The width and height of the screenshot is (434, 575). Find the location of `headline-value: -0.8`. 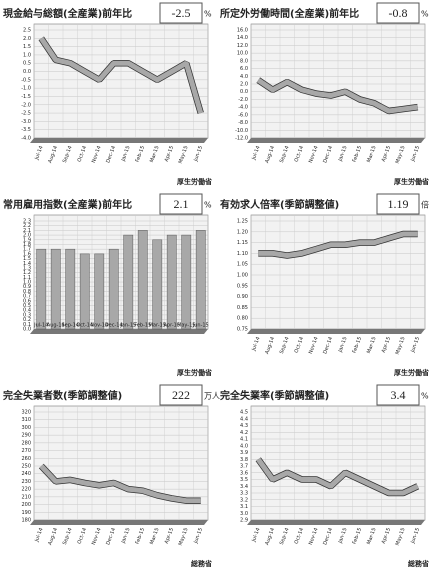

headline-value: -0.8 is located at coordinates (398, 13).